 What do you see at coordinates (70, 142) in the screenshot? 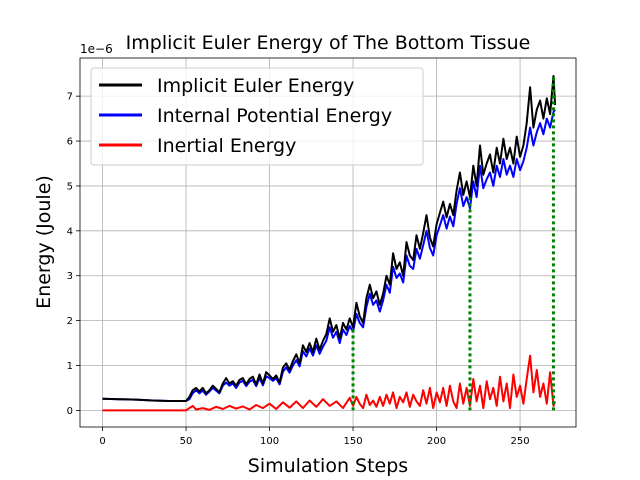
I see `y-tick-label: 6` at bounding box center [70, 142].